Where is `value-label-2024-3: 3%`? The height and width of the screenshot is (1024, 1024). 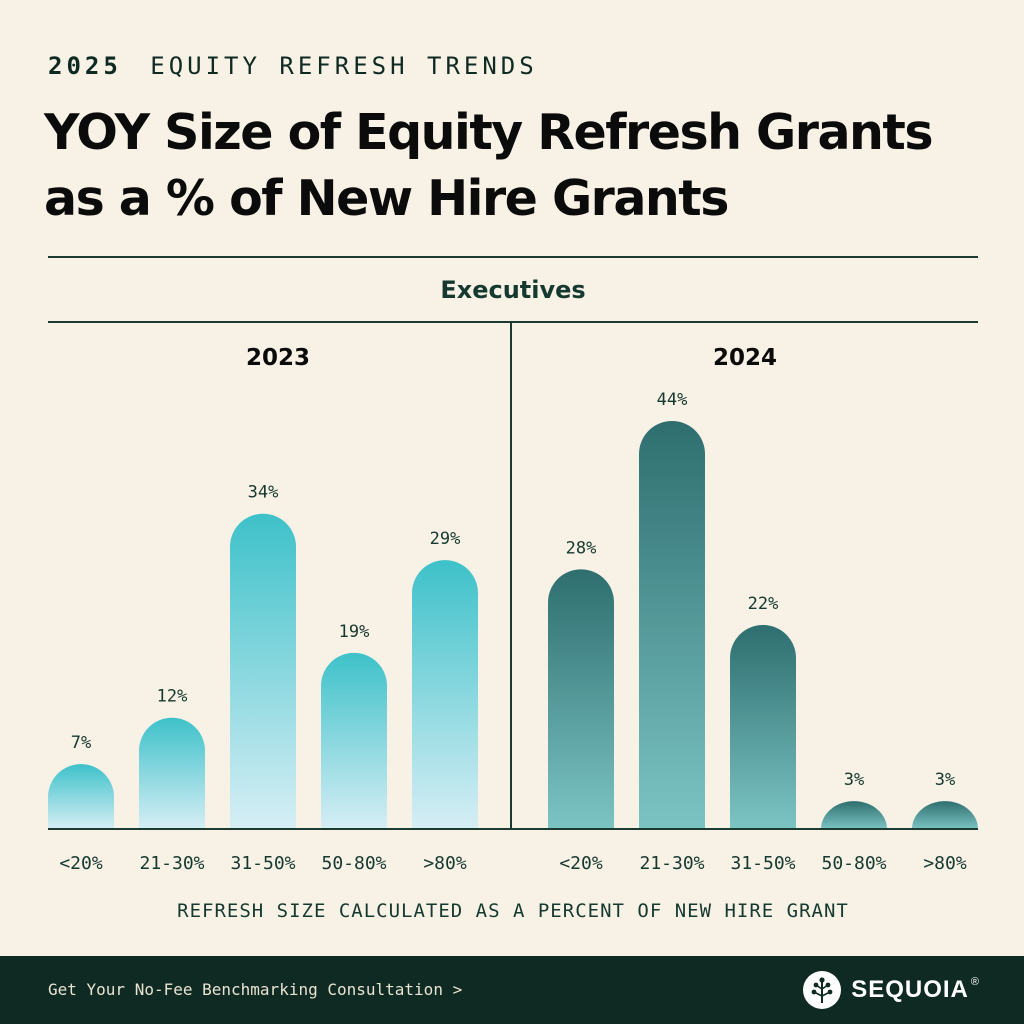
value-label-2024-3: 3% is located at coordinates (854, 780).